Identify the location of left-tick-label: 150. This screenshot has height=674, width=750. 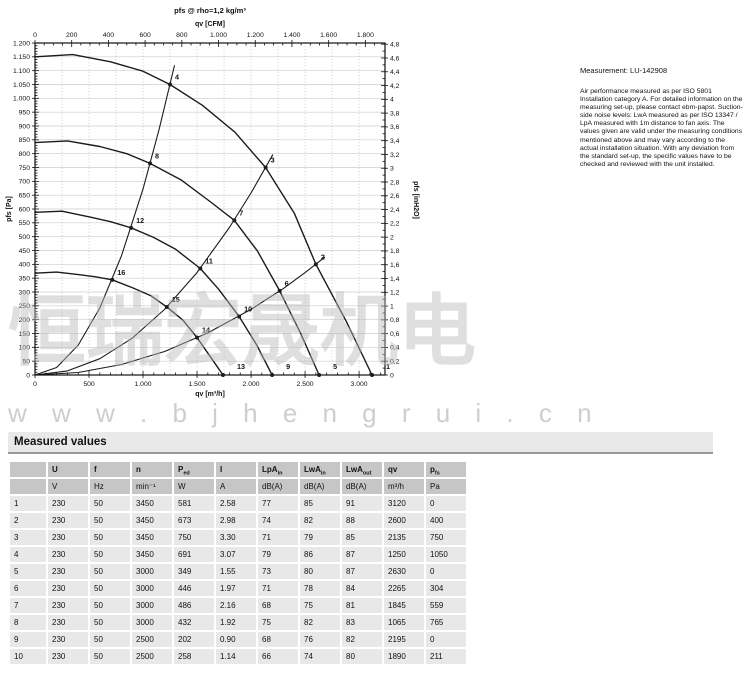
(25, 334).